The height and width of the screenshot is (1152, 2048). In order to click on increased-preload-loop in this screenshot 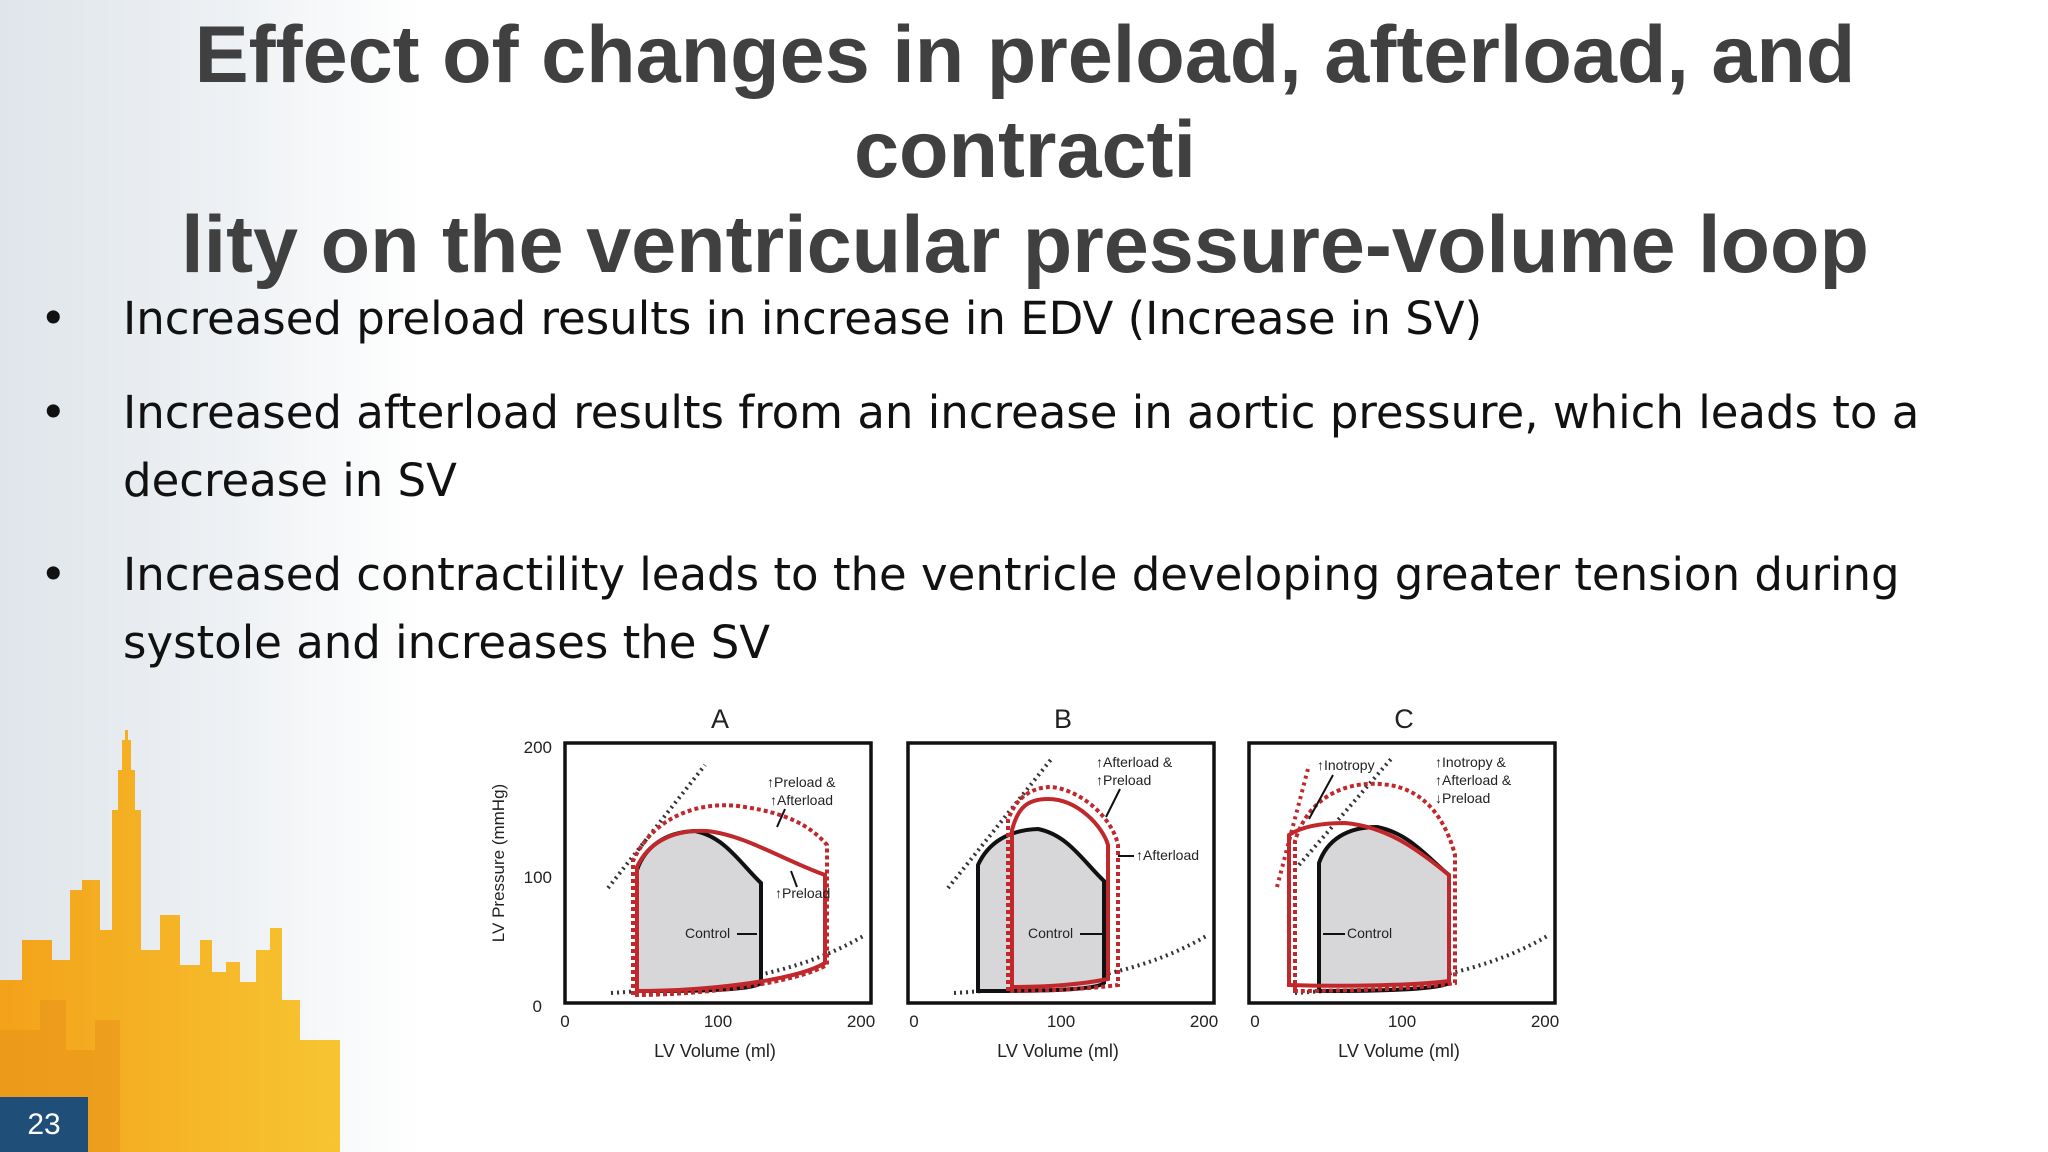, I will do `click(731, 911)`.